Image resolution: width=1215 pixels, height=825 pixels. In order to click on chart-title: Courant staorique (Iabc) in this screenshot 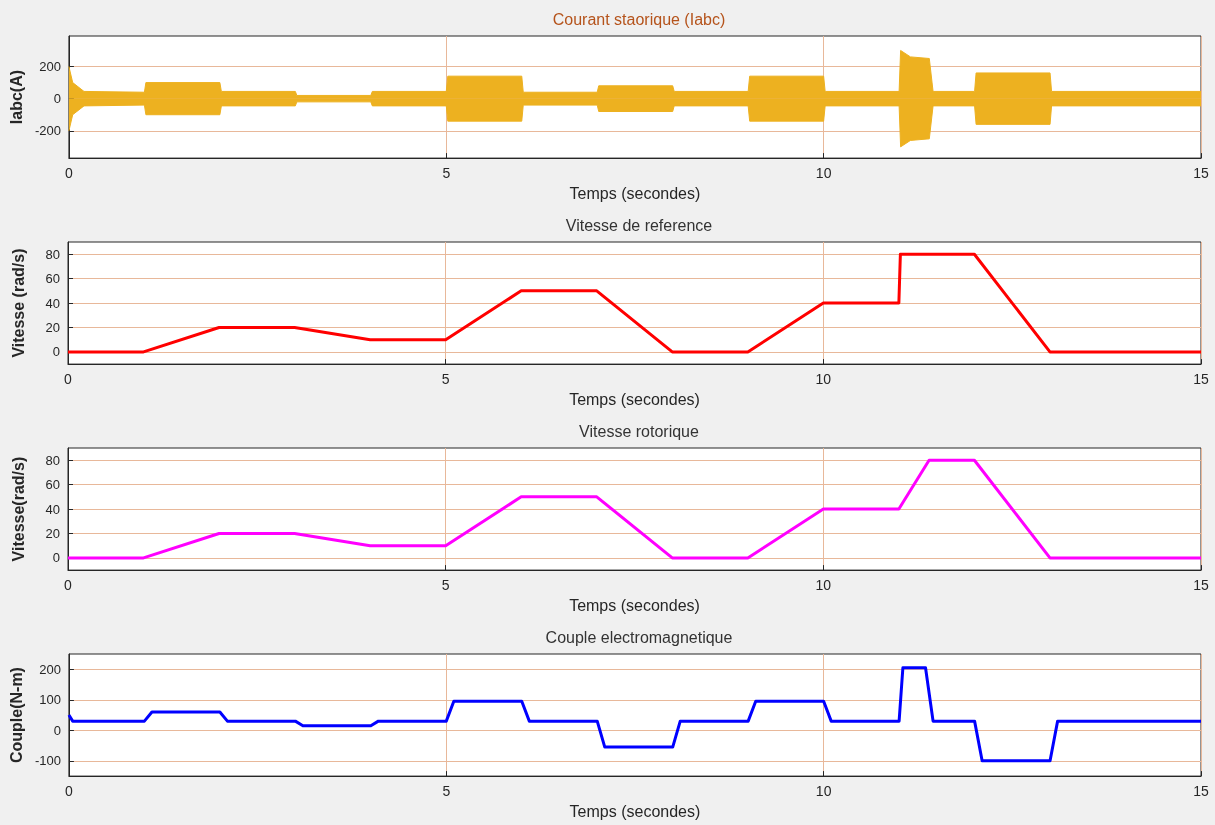, I will do `click(639, 19)`.